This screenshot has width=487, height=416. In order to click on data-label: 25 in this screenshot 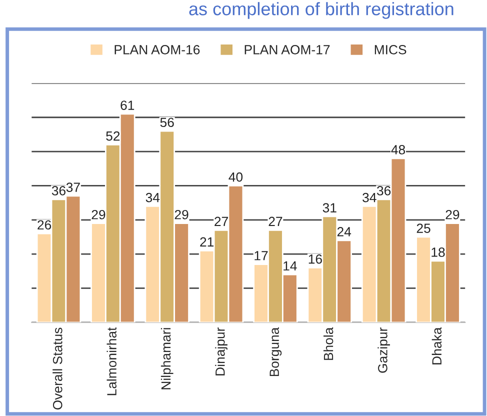, I will do `click(423, 228)`.